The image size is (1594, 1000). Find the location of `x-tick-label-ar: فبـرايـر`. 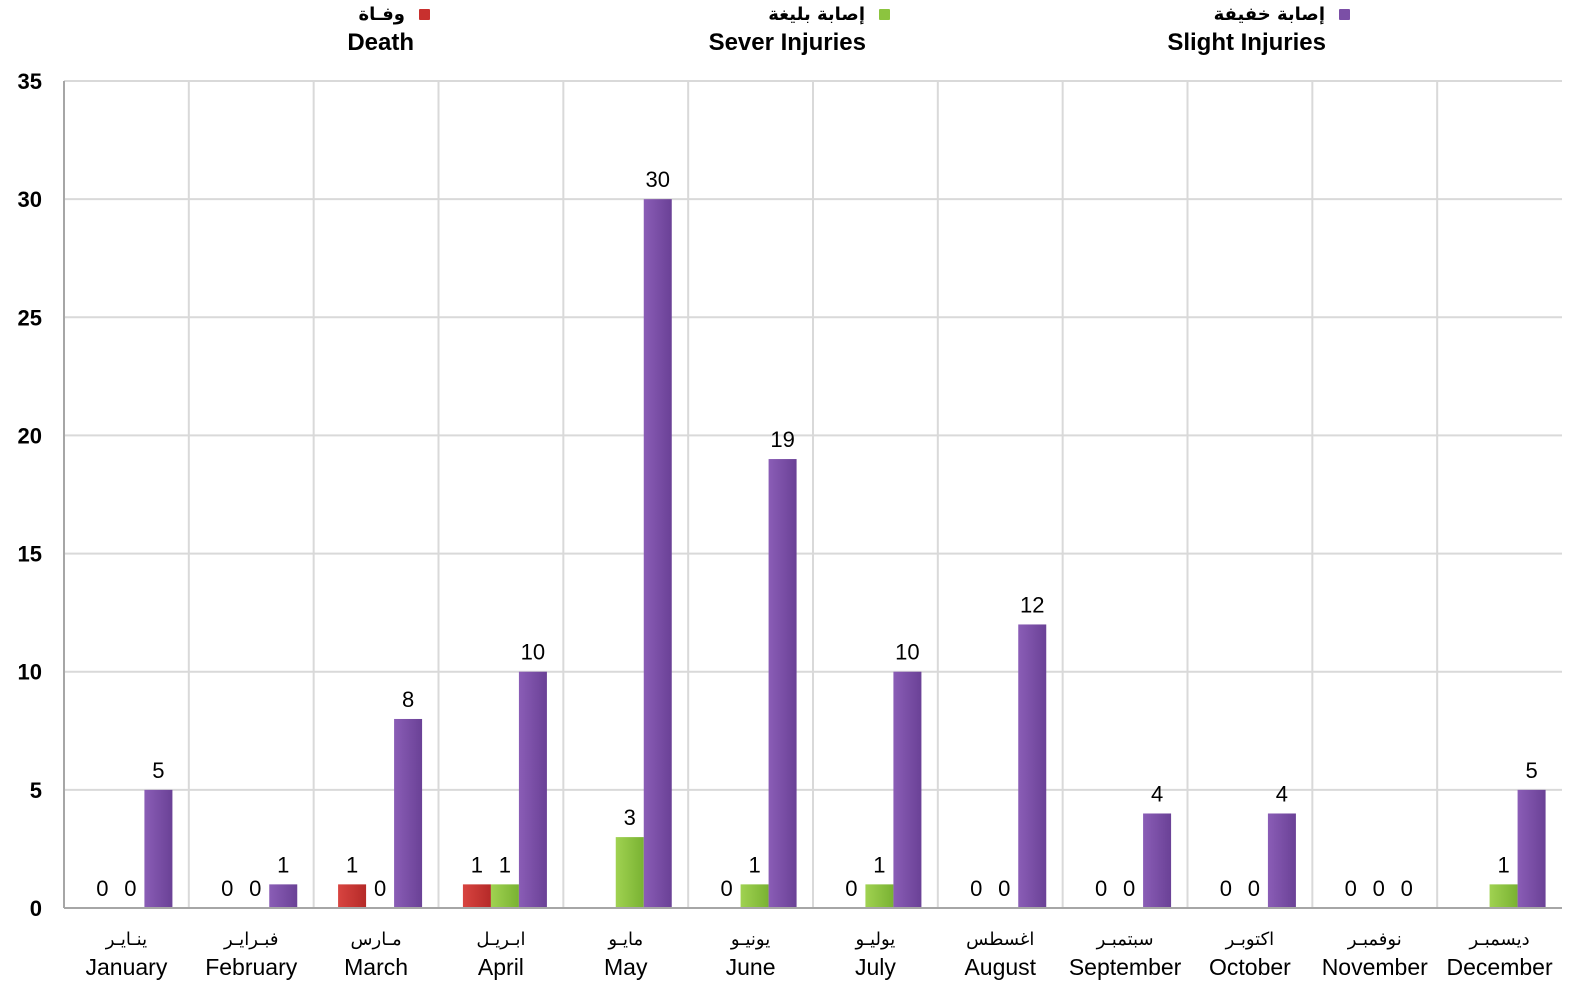

x-tick-label-ar: فبـرايـر is located at coordinates (250, 939).